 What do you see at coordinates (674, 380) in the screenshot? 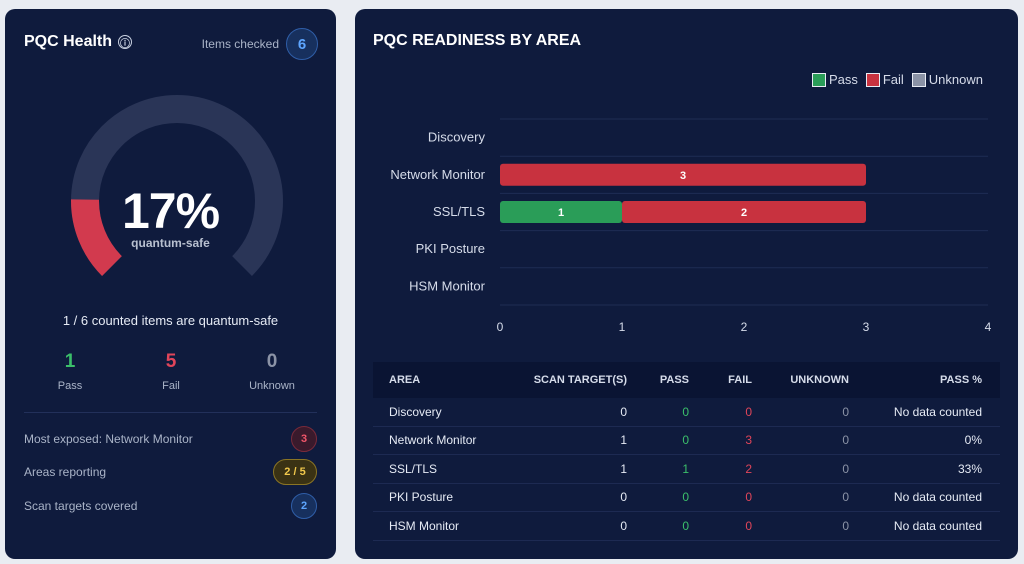
I see `header-pass: PASS` at bounding box center [674, 380].